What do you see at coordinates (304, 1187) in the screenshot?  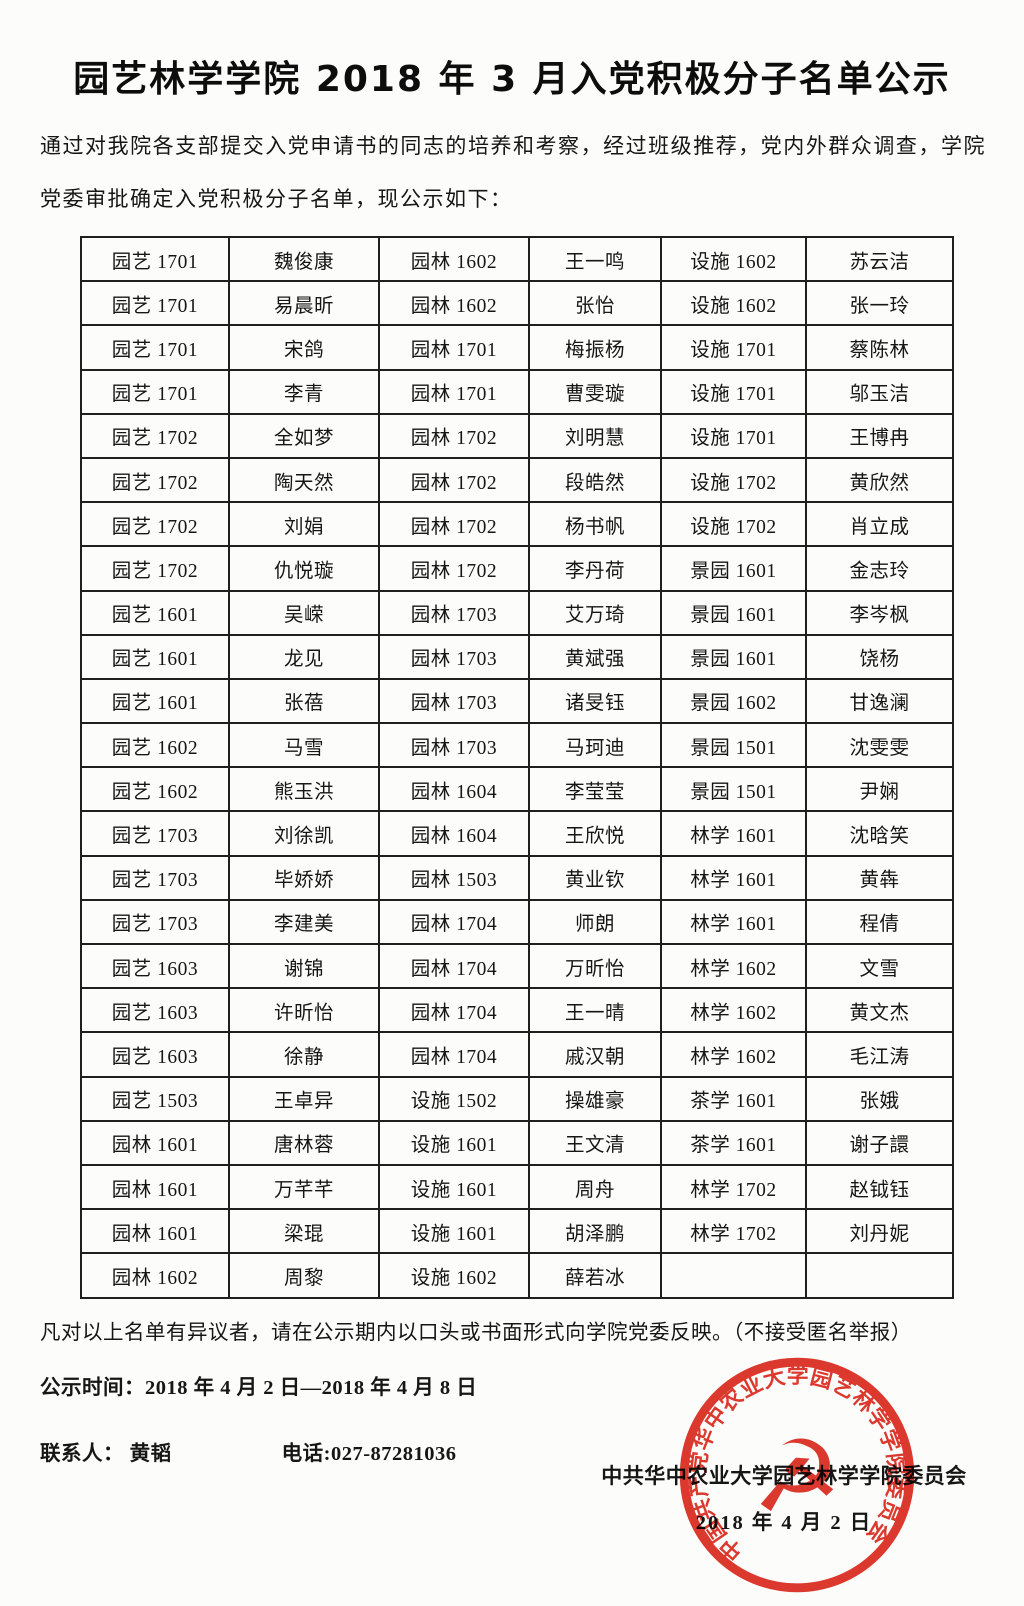 I see `table-cell: 万芊芊` at bounding box center [304, 1187].